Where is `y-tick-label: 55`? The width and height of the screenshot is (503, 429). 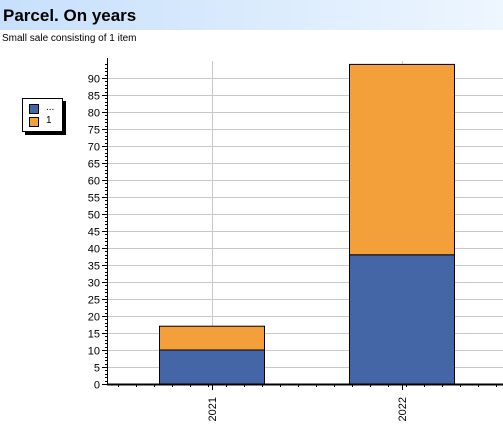
y-tick-label: 55 is located at coordinates (94, 199).